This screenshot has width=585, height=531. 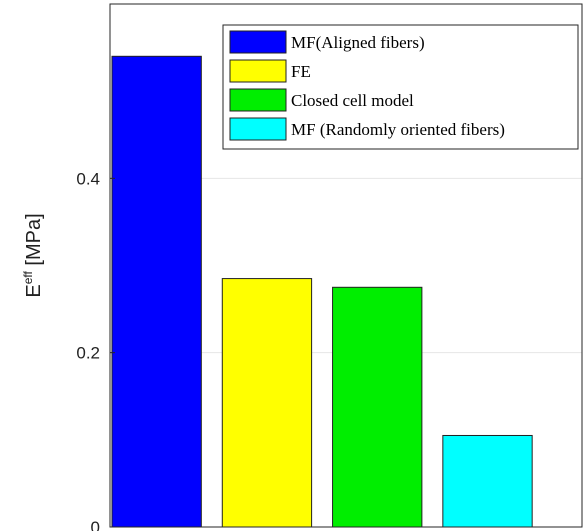 I want to click on legend-label: MF(Aligned fibers), so click(x=358, y=42).